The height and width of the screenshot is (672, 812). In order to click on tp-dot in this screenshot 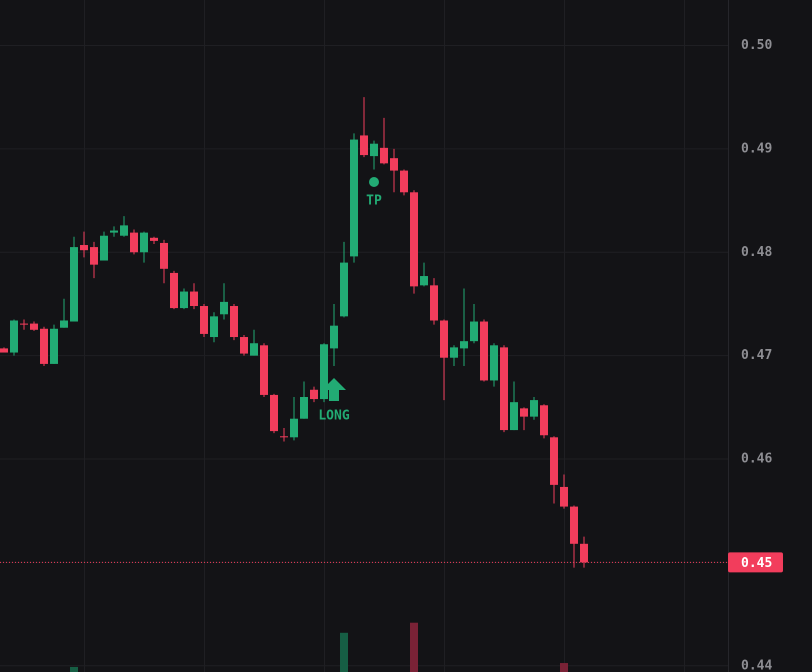, I will do `click(374, 182)`.